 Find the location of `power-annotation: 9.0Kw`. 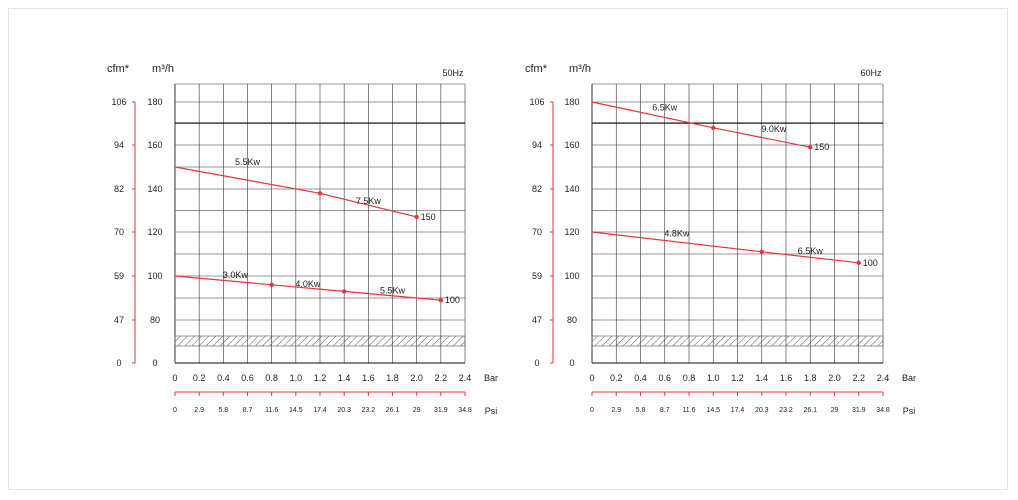

power-annotation: 9.0Kw is located at coordinates (774, 129).